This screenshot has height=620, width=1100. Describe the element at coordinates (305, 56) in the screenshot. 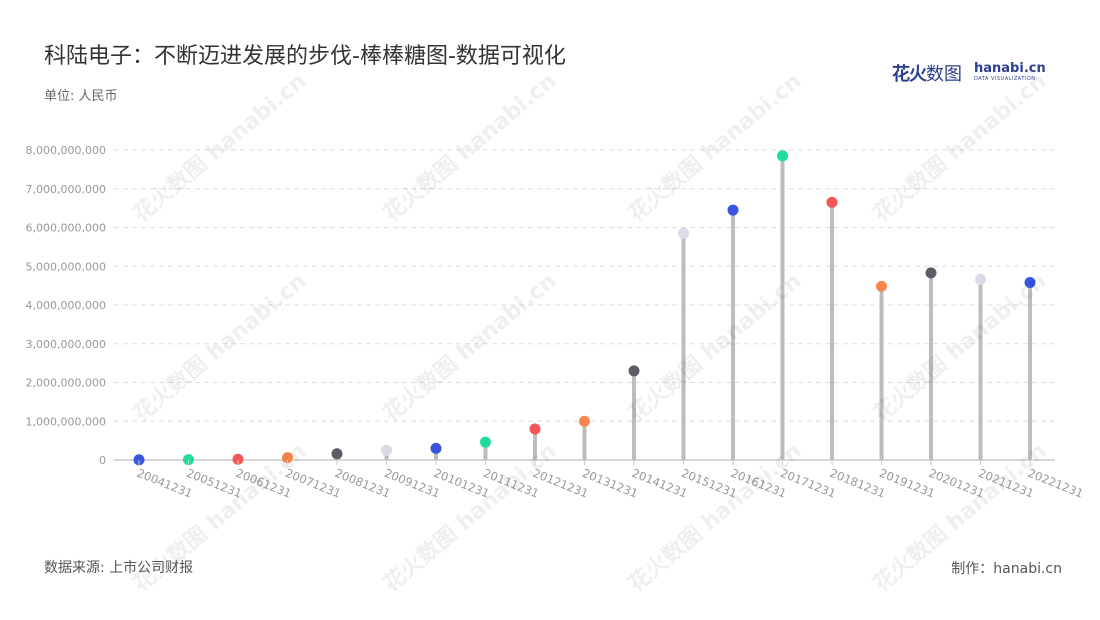

I see `chart-title: 科陆电子：不断迈进发展的步伐-棒棒糖图-数据可视化` at that location.